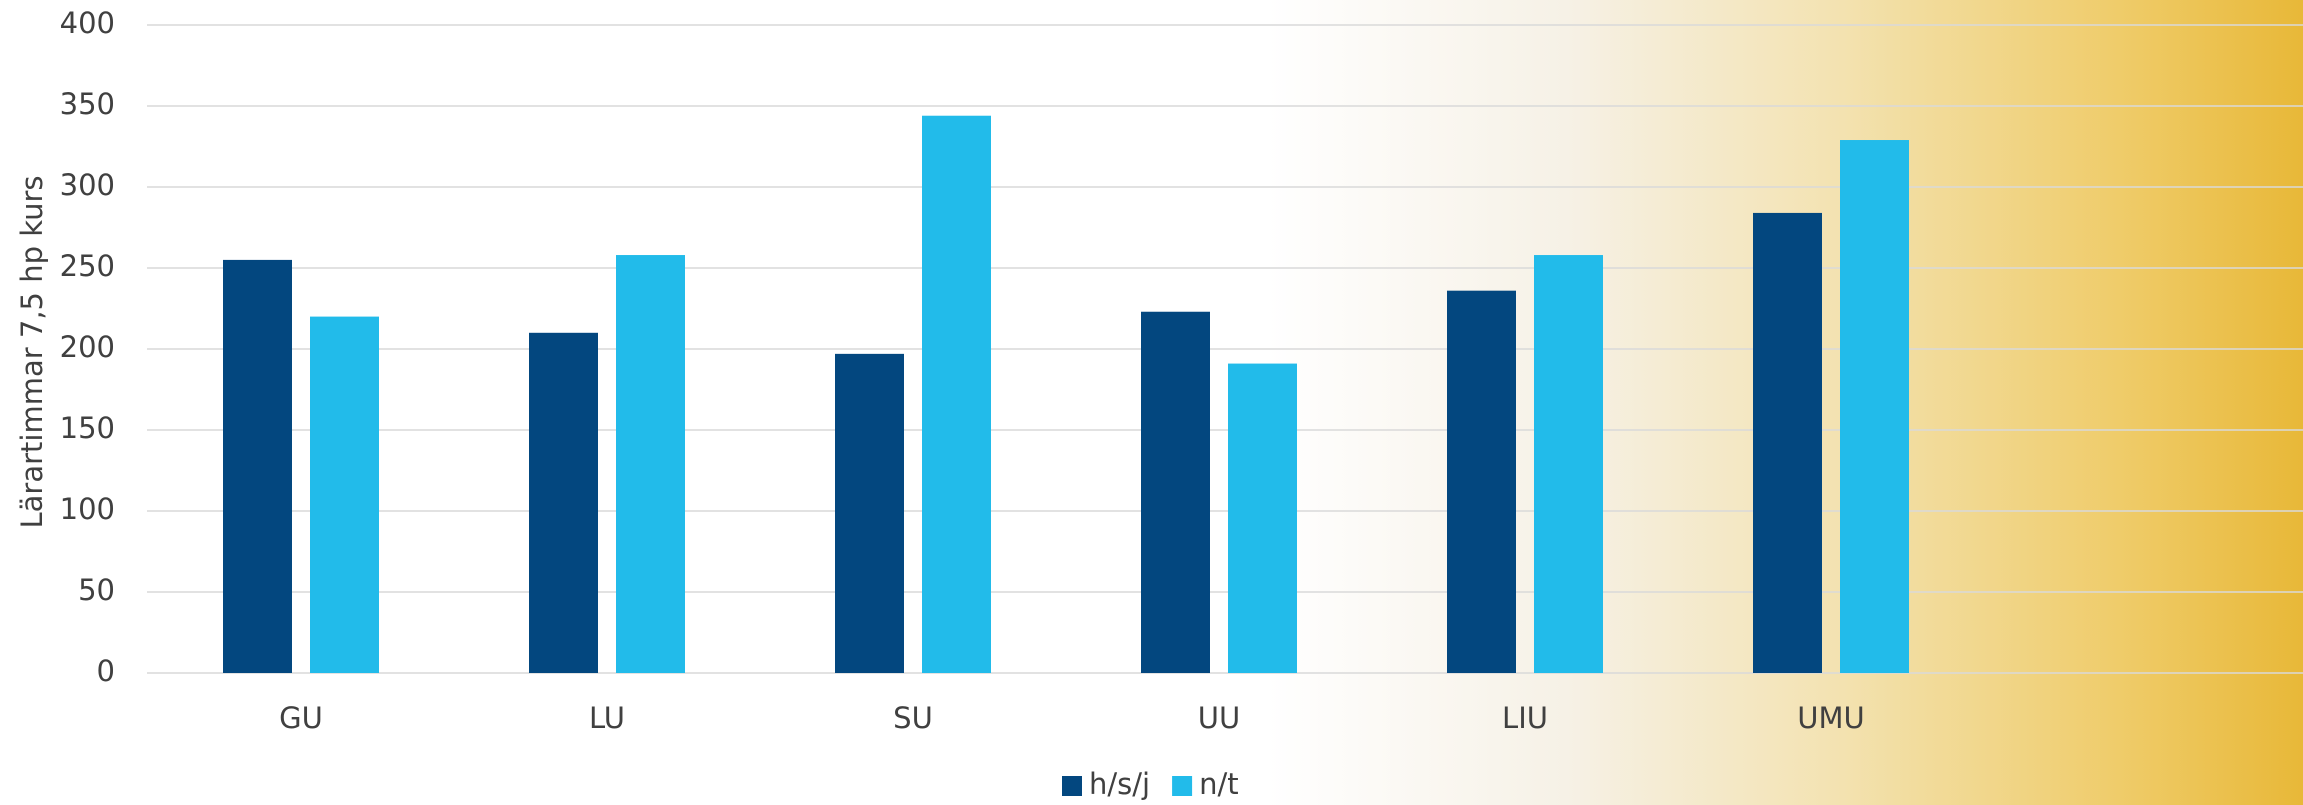  What do you see at coordinates (87, 509) in the screenshot?
I see `y-tick-label: 100` at bounding box center [87, 509].